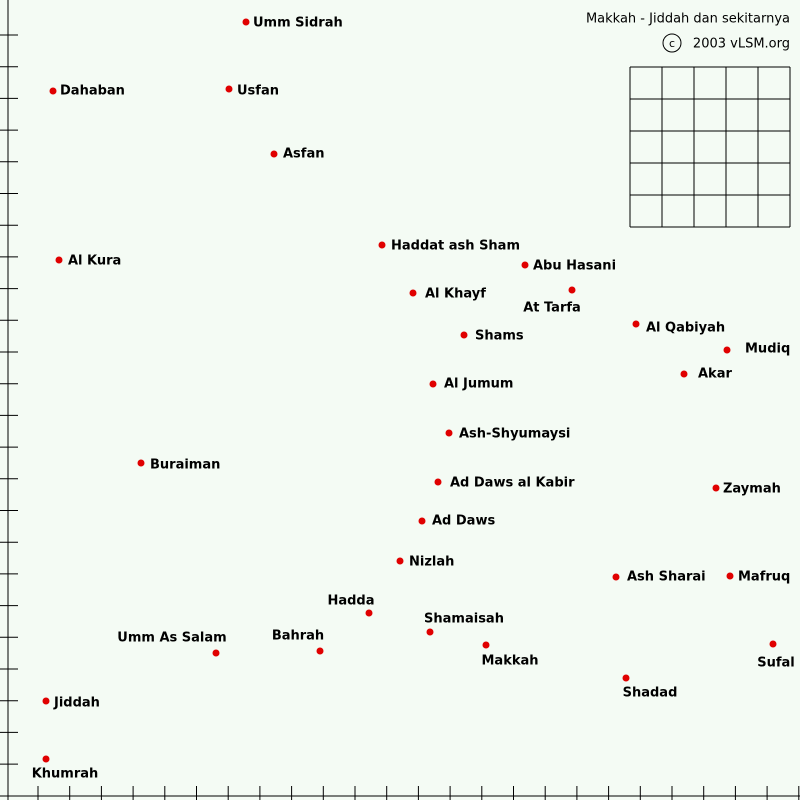 This screenshot has width=800, height=800. Describe the element at coordinates (767, 349) in the screenshot. I see `place-label: Mudiq` at that location.